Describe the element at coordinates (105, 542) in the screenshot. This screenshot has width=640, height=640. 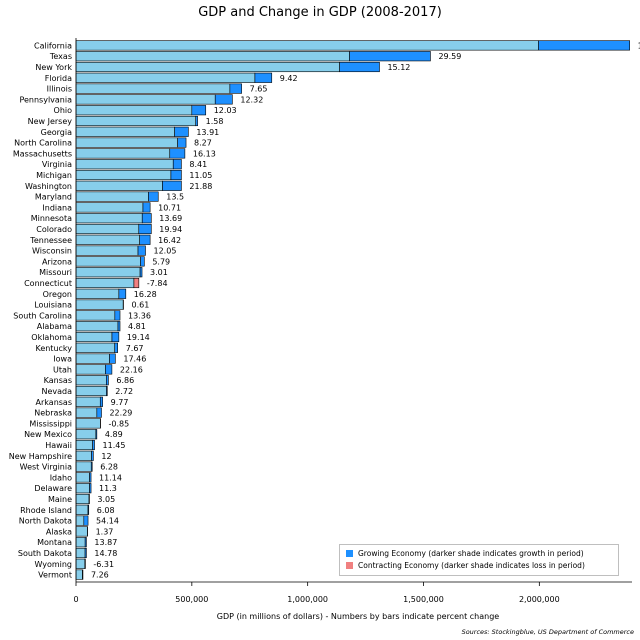
I see `data-label-montana: 13.87` at that location.